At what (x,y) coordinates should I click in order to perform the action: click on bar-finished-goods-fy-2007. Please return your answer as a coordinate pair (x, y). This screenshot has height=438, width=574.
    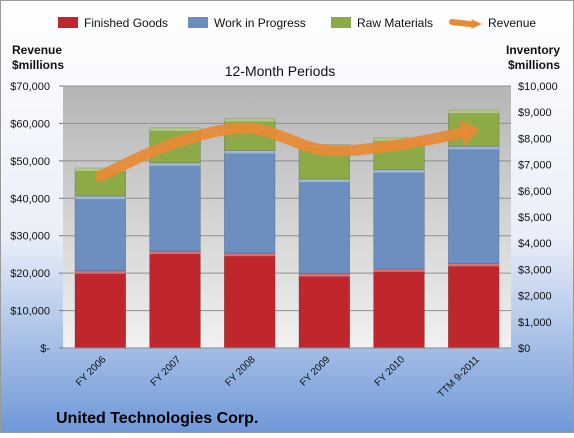
    Looking at the image, I should click on (175, 299).